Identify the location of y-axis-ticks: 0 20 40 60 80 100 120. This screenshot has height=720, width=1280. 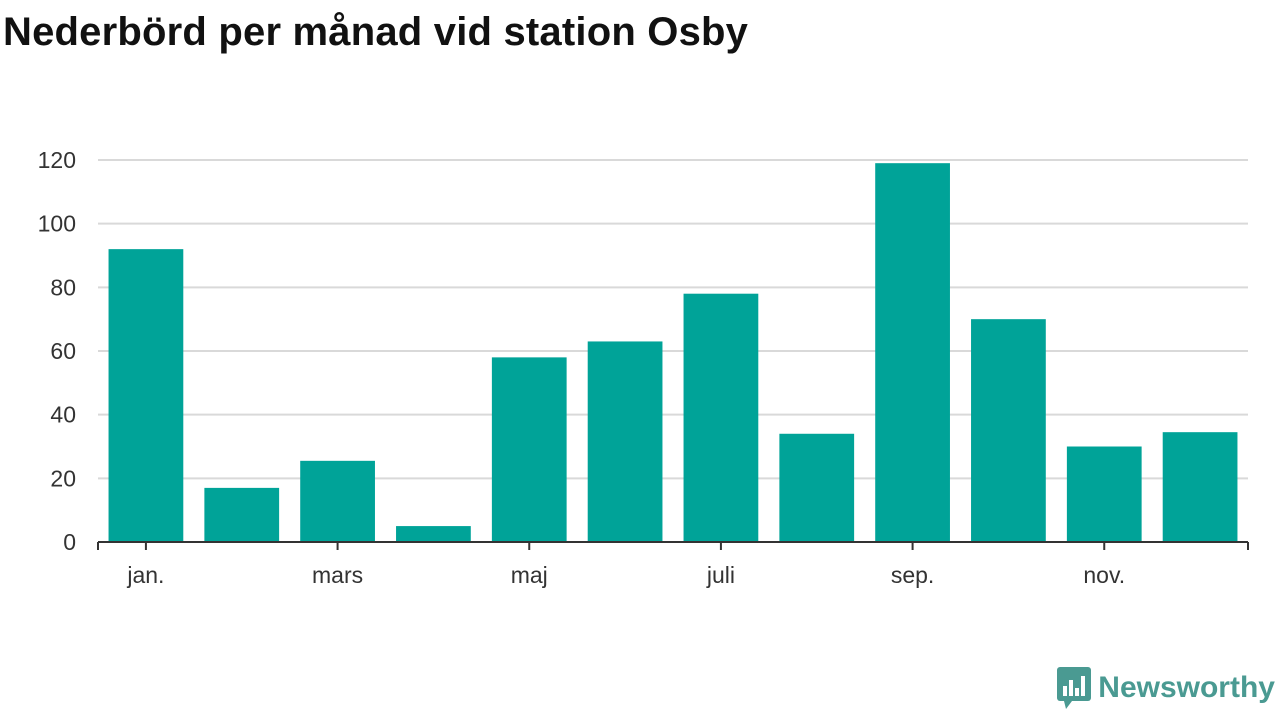
(57, 351).